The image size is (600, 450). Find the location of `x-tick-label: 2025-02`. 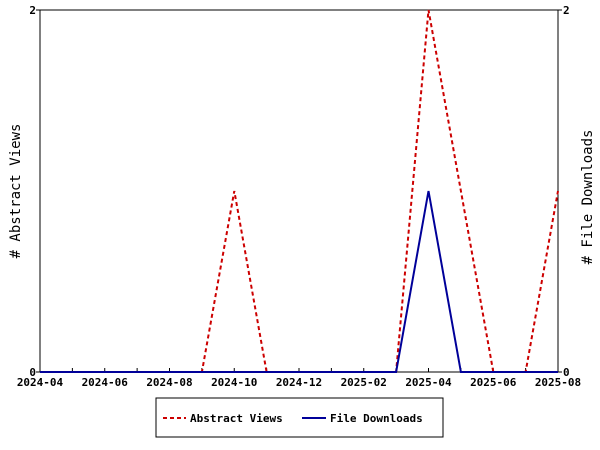

x-tick-label: 2025-02 is located at coordinates (364, 382).